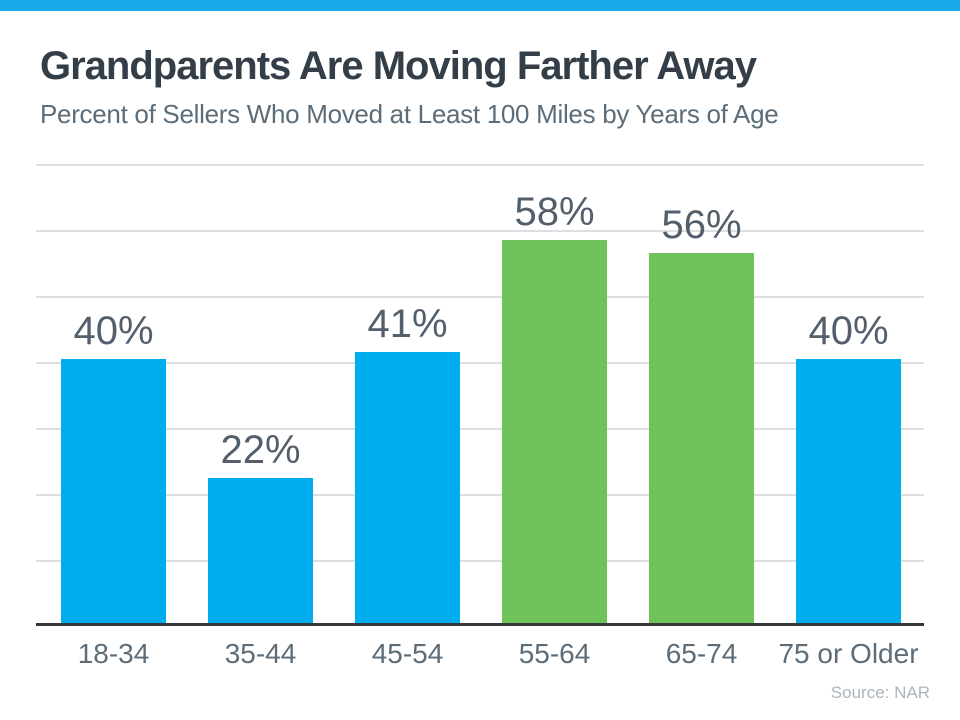 The image size is (960, 720). I want to click on x-axis-label-35-44: 35-44, so click(260, 653).